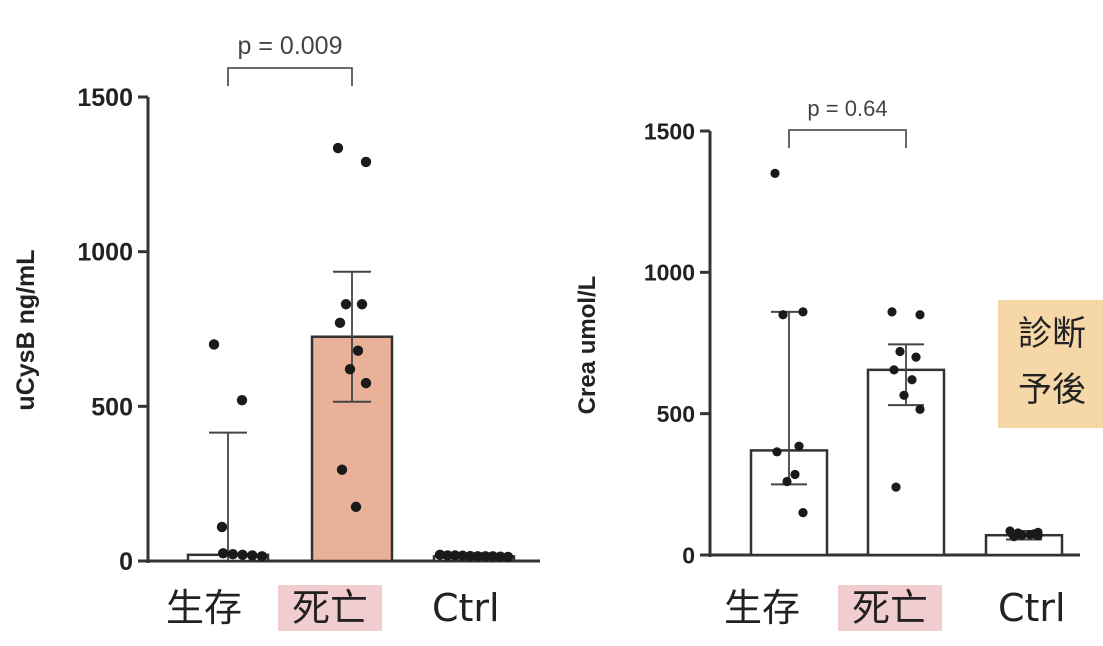 The width and height of the screenshot is (1103, 646). What do you see at coordinates (587, 345) in the screenshot?
I see `y-axis-label: Crea umol/L` at bounding box center [587, 345].